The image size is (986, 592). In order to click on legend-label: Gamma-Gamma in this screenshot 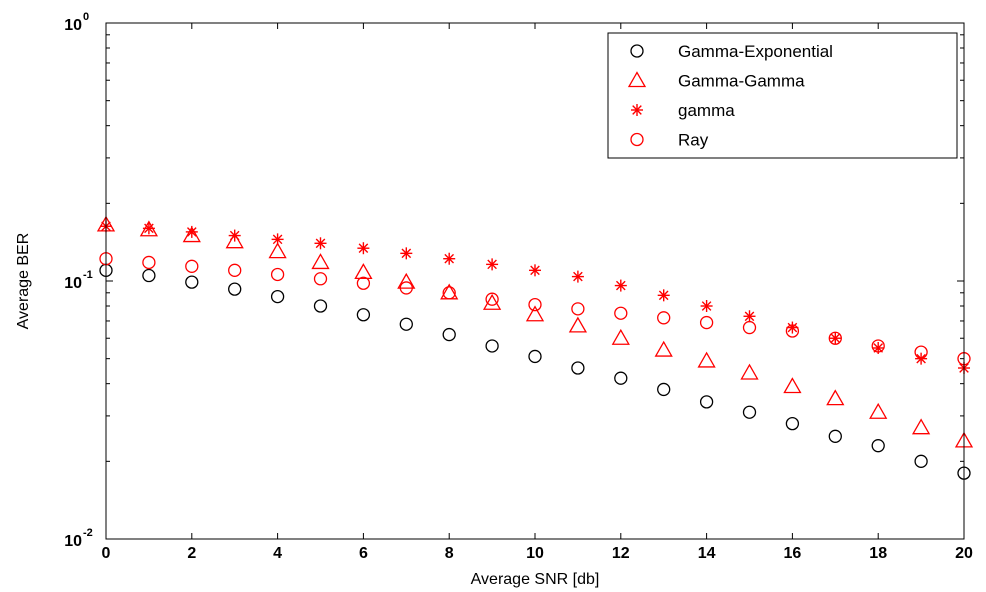, I will do `click(741, 81)`.